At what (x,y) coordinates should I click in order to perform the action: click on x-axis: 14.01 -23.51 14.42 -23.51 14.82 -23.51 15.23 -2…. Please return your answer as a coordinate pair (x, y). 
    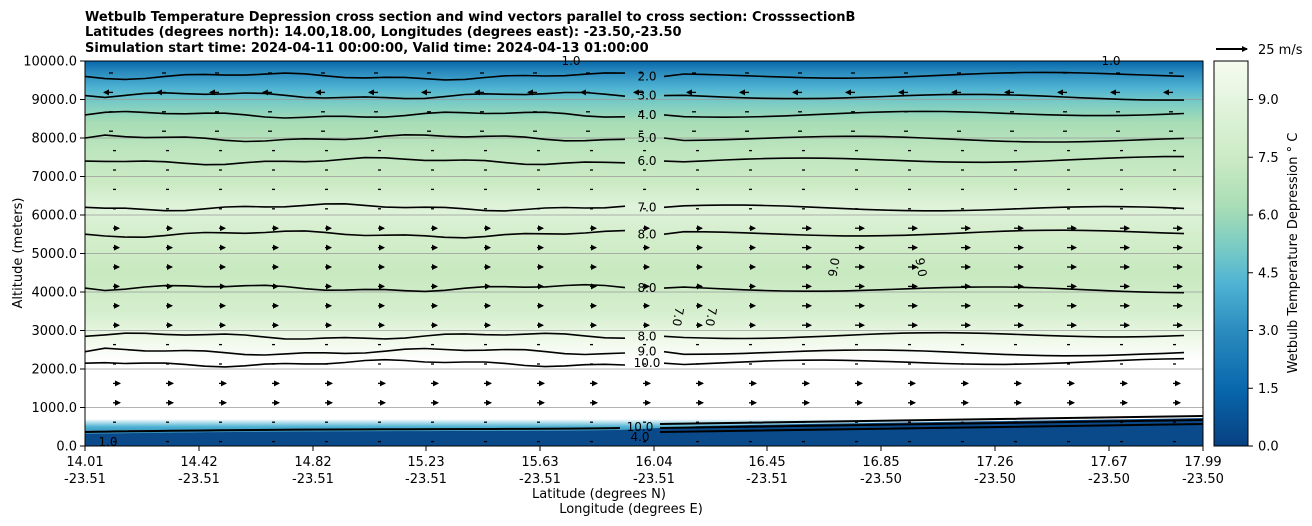
    Looking at the image, I should click on (644, 466).